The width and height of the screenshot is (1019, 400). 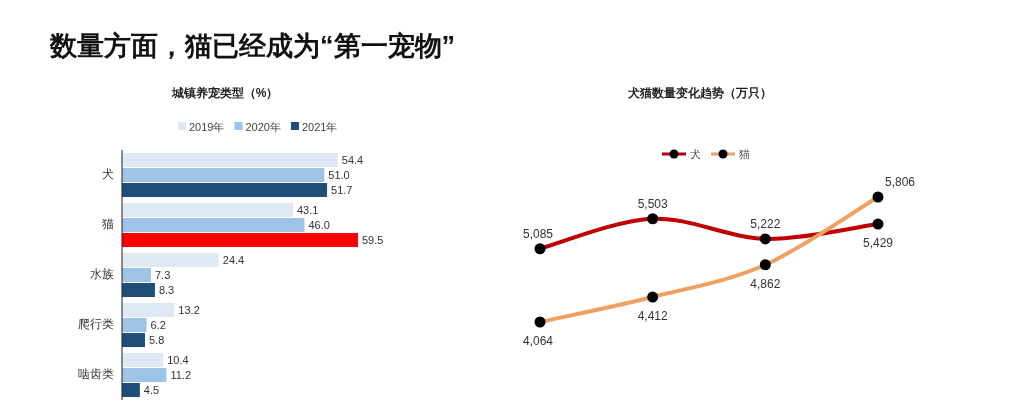 I want to click on y-tick-label: 猫, so click(x=108, y=224).